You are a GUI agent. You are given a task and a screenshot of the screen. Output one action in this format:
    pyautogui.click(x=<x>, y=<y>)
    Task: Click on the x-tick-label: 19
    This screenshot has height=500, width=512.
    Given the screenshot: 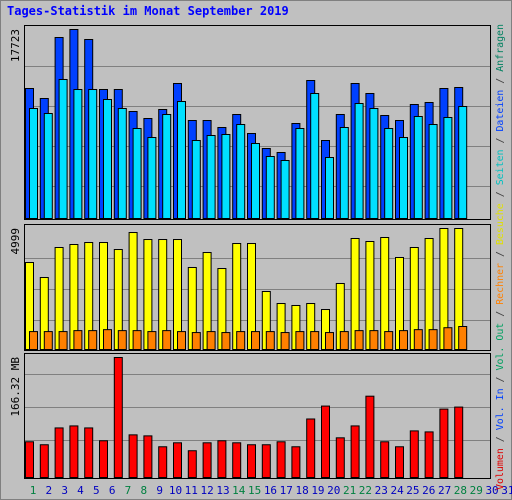 What is the action you would take?
    pyautogui.click(x=317, y=490)
    